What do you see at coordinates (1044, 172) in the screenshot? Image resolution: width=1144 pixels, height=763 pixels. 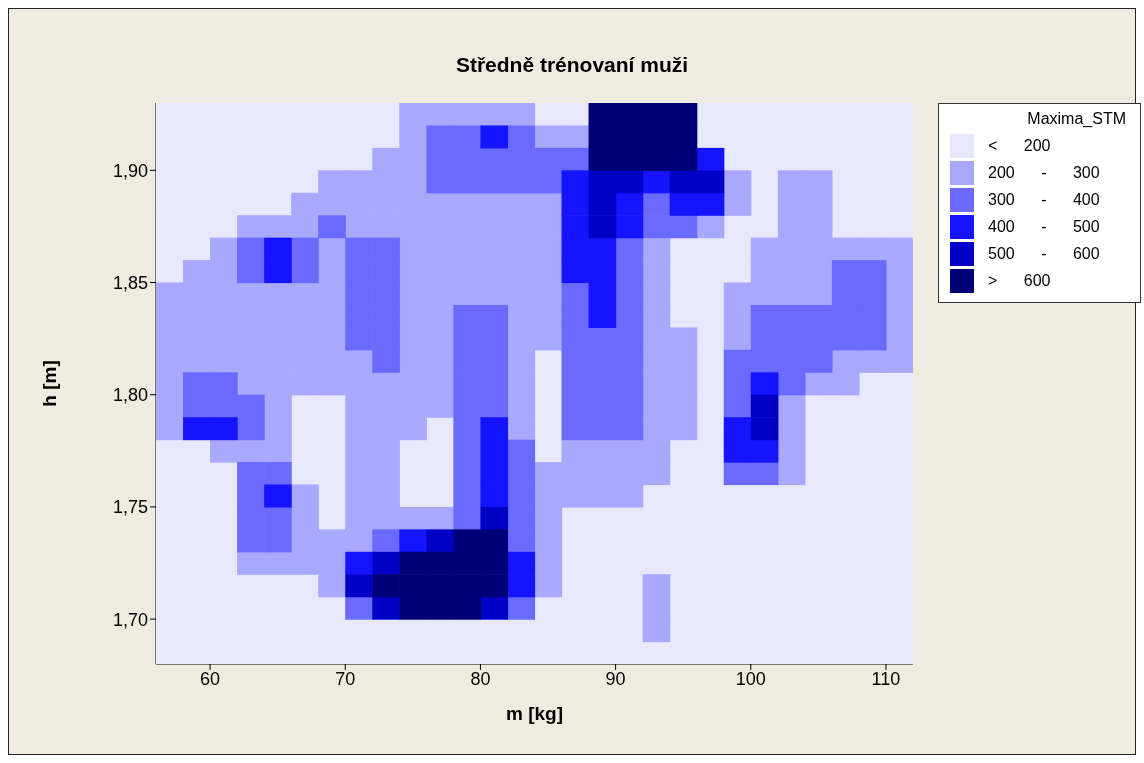 I see `legend-label: 200 - 300` at bounding box center [1044, 172].